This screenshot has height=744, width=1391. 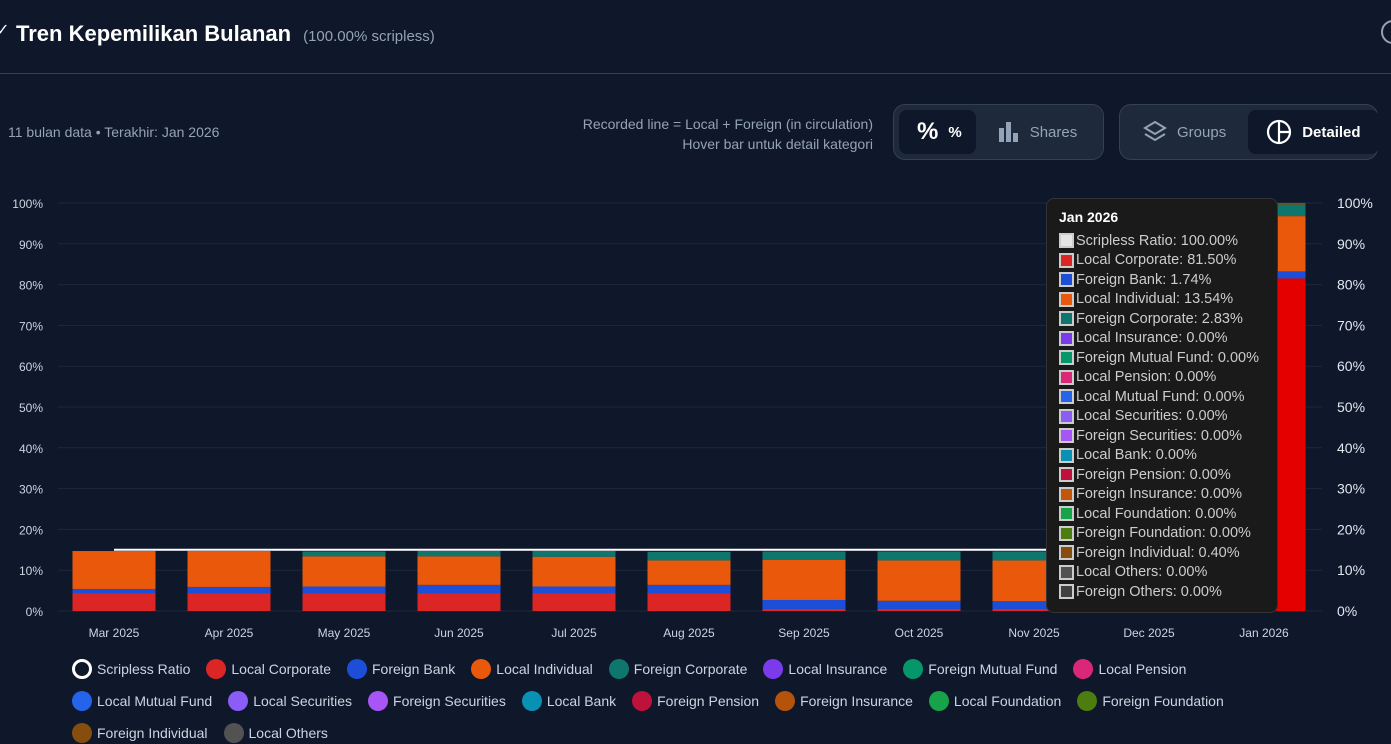 What do you see at coordinates (1155, 299) in the screenshot?
I see `tooltip-row-text: Local Individual: 13.54%` at bounding box center [1155, 299].